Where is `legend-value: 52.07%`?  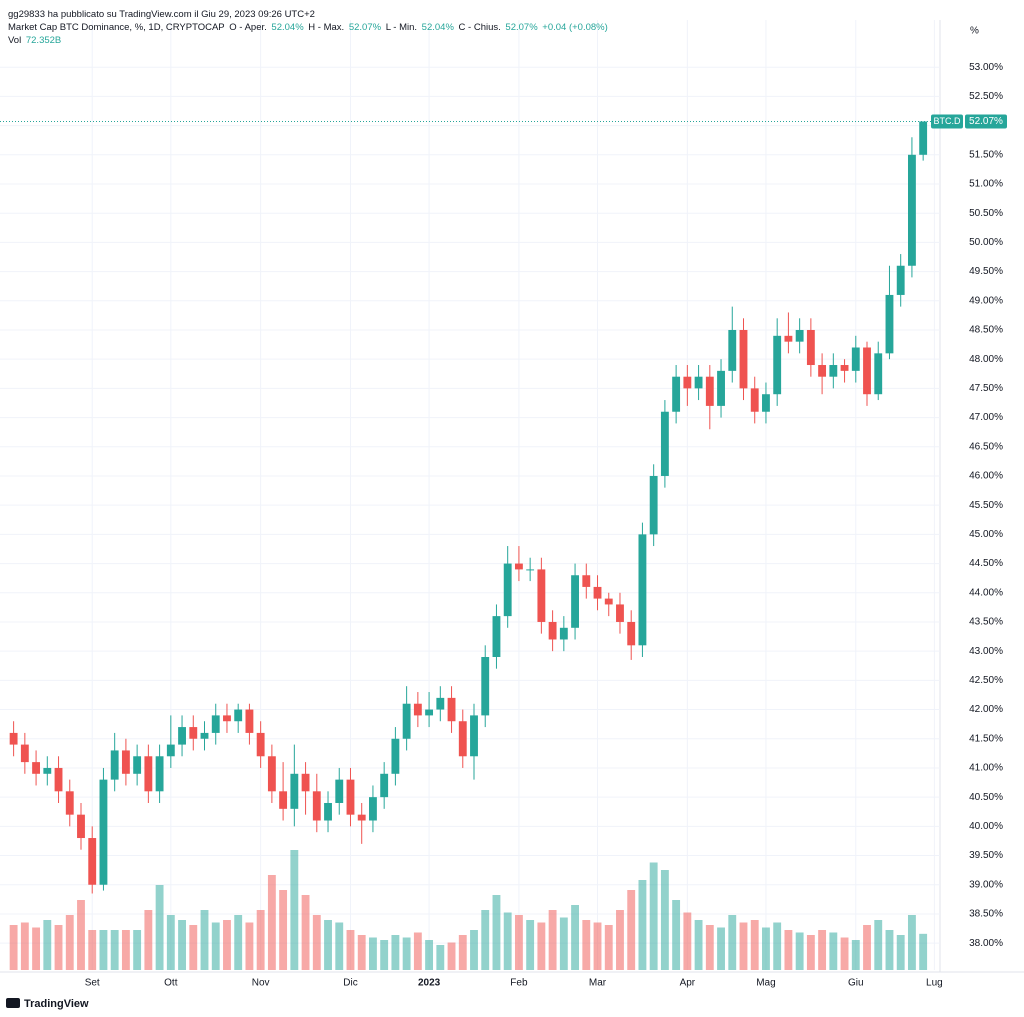
legend-value: 52.07% is located at coordinates (365, 27).